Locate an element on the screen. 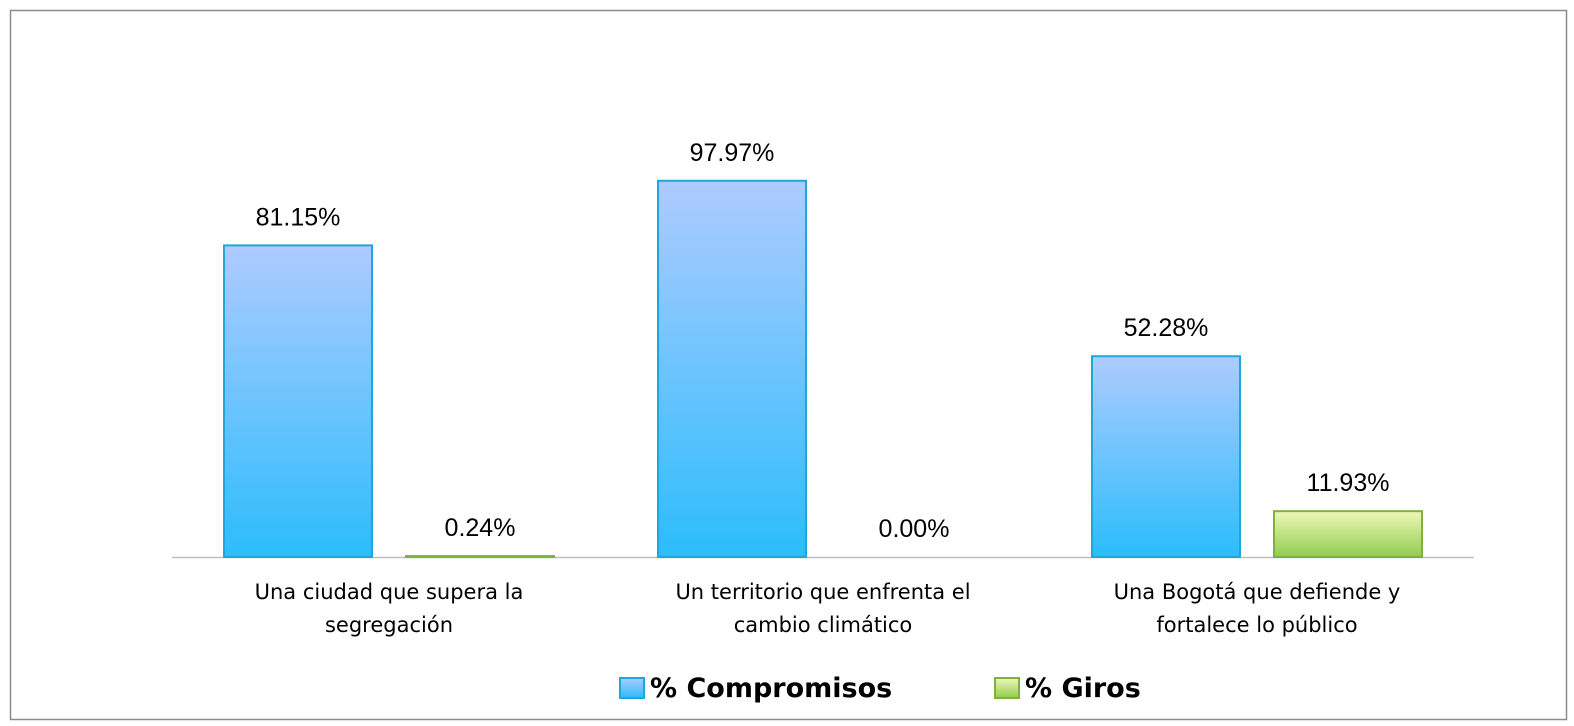  data-label: 0.24% is located at coordinates (480, 528).